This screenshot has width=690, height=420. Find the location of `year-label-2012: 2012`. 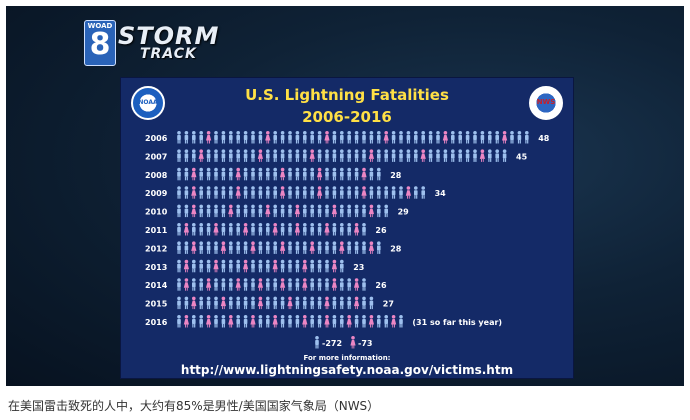

year-label-2012: 2012 is located at coordinates (156, 248).